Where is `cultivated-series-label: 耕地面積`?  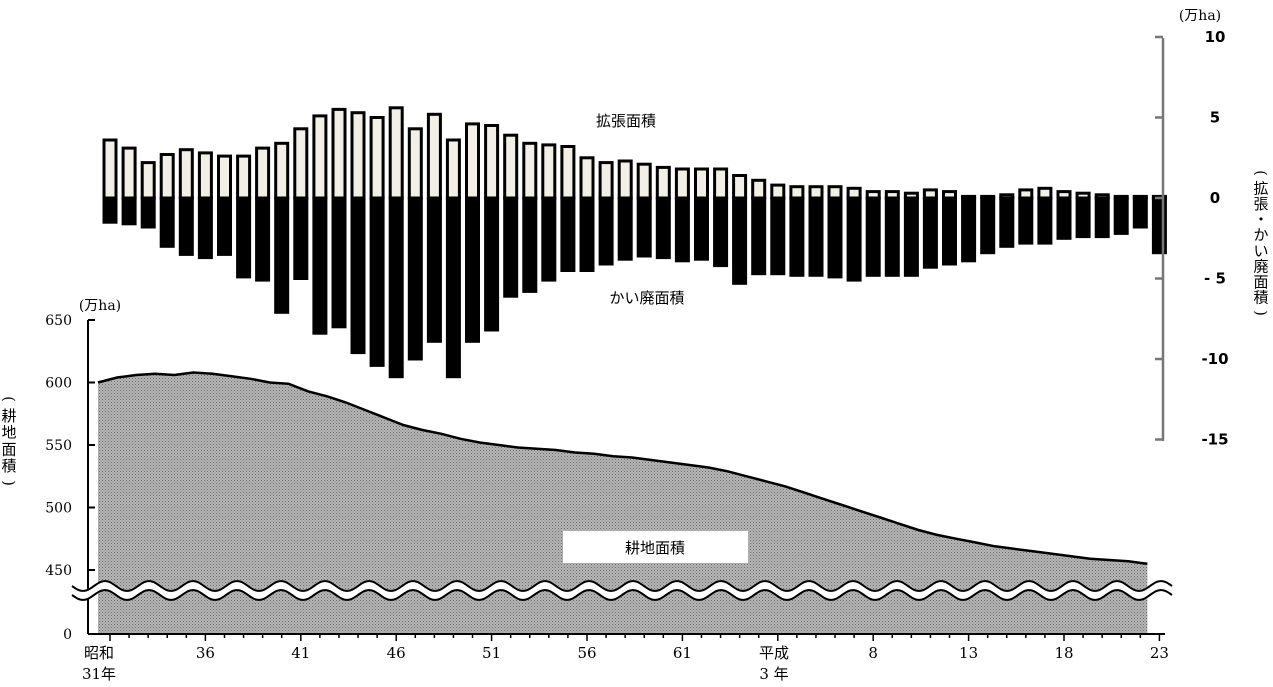
cultivated-series-label: 耕地面積 is located at coordinates (655, 548).